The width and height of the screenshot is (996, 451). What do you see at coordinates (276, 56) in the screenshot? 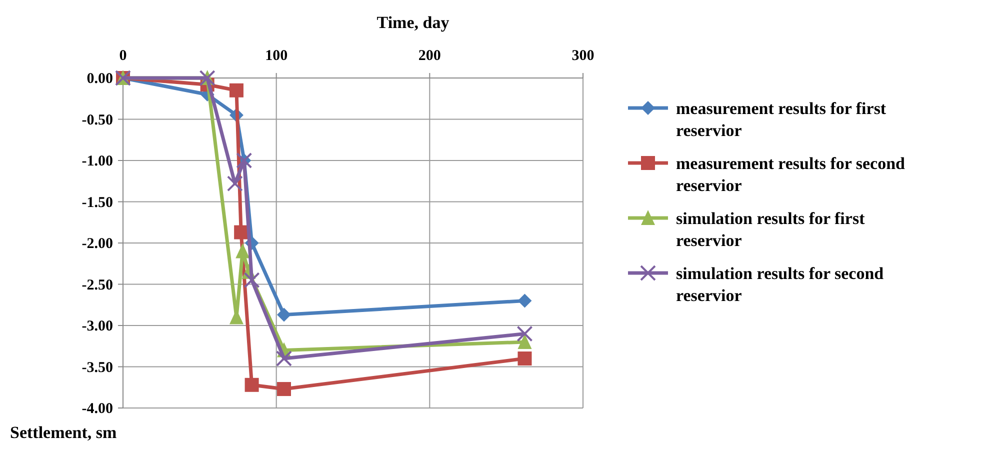
I see `x-tick-label: 100` at bounding box center [276, 56].